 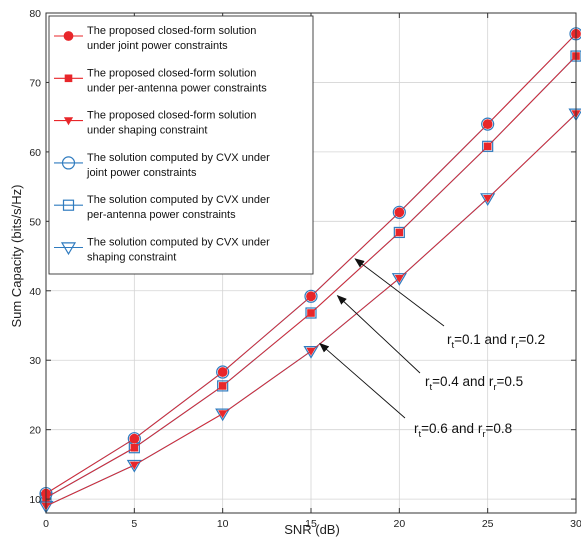 What do you see at coordinates (35, 361) in the screenshot?
I see `y-tick-label: 30` at bounding box center [35, 361].